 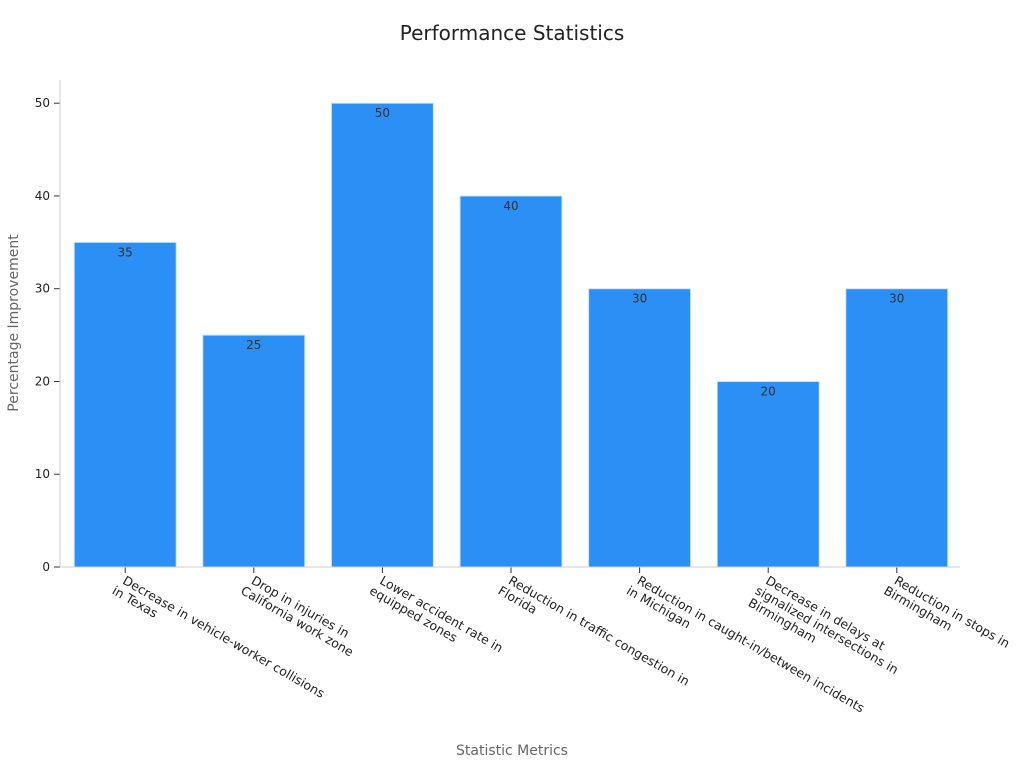 What do you see at coordinates (223, 637) in the screenshot?
I see `x-tick-label-line: Decrease in vehicle-worker collisions` at bounding box center [223, 637].